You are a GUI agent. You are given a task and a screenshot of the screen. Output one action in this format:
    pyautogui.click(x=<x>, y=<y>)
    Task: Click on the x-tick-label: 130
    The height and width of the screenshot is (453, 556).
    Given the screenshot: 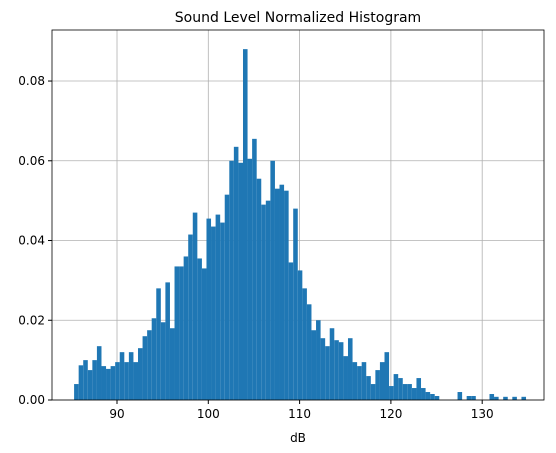 What is the action you would take?
    pyautogui.click(x=482, y=414)
    